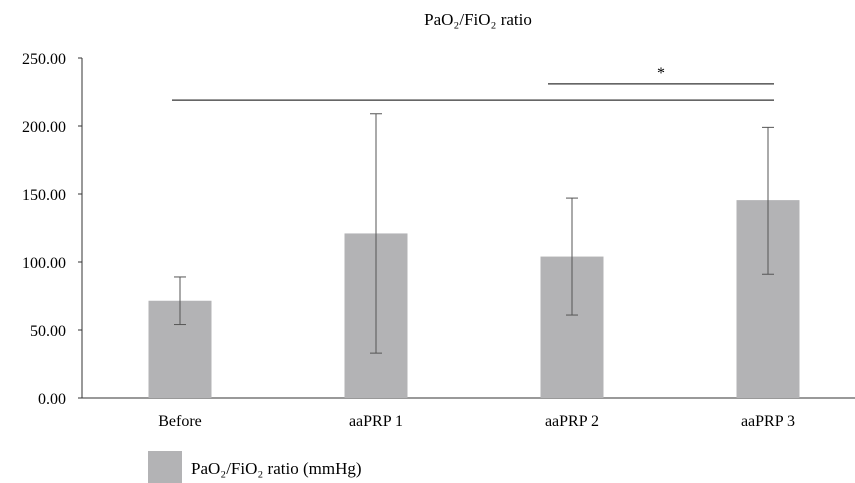 The height and width of the screenshot is (483, 855). I want to click on y-tick-label: 150.00, so click(44, 195).